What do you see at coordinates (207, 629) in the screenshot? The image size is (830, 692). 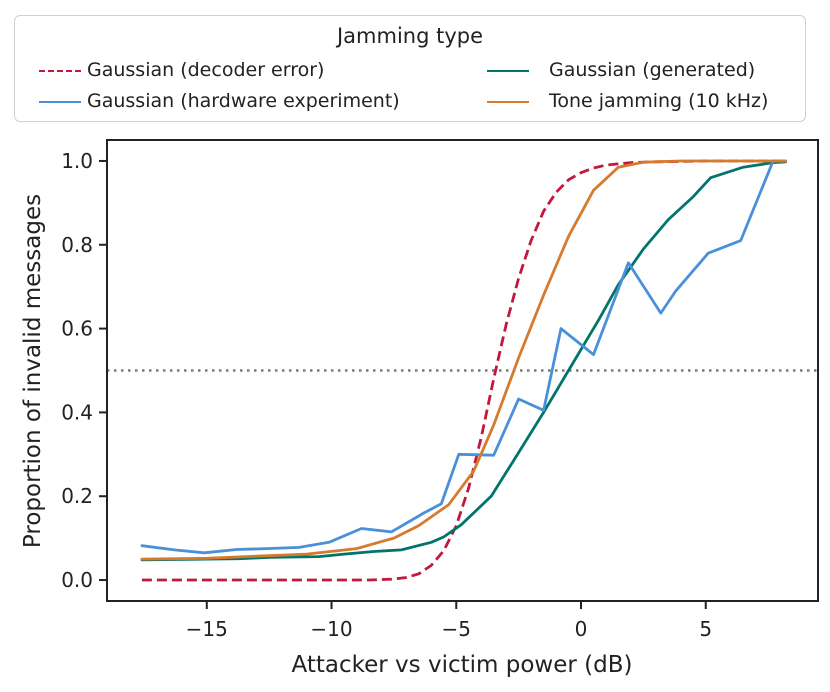 I see `x-tick-label: −15` at bounding box center [207, 629].